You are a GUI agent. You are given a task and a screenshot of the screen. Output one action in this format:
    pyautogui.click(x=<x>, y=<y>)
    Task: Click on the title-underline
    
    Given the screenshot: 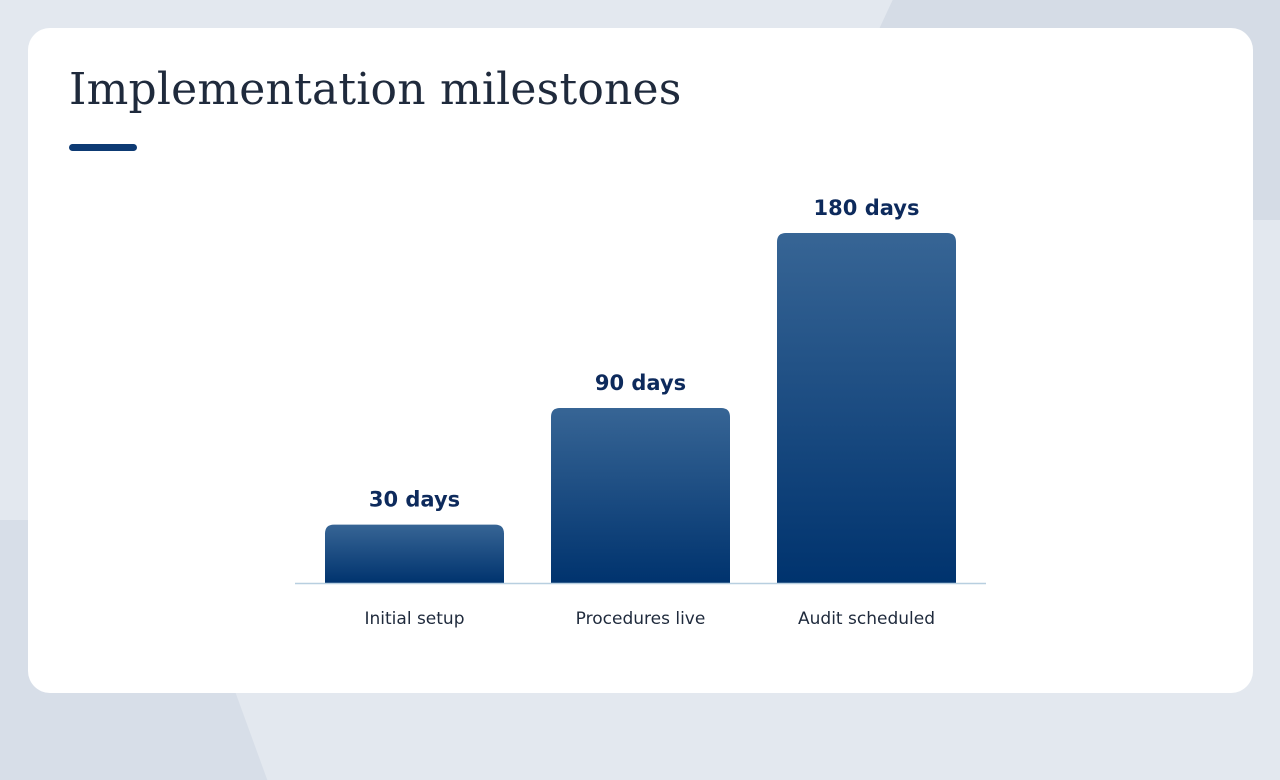 What is the action you would take?
    pyautogui.click(x=103, y=147)
    